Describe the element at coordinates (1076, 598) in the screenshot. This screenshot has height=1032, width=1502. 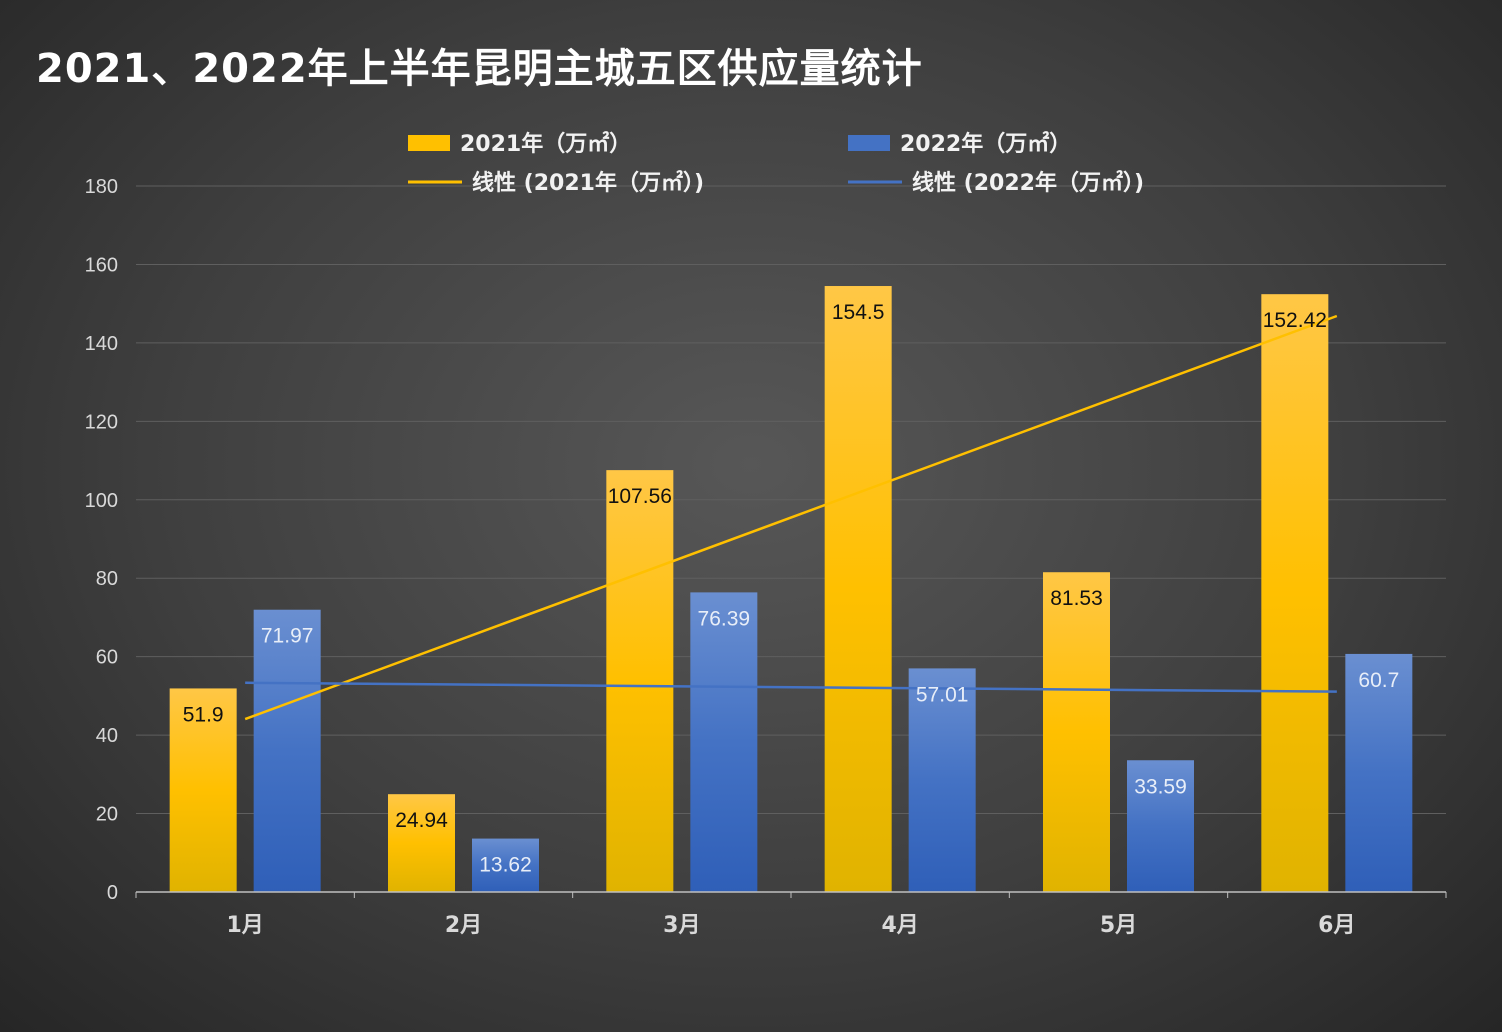
I see `data-label-2021: 81.53` at that location.